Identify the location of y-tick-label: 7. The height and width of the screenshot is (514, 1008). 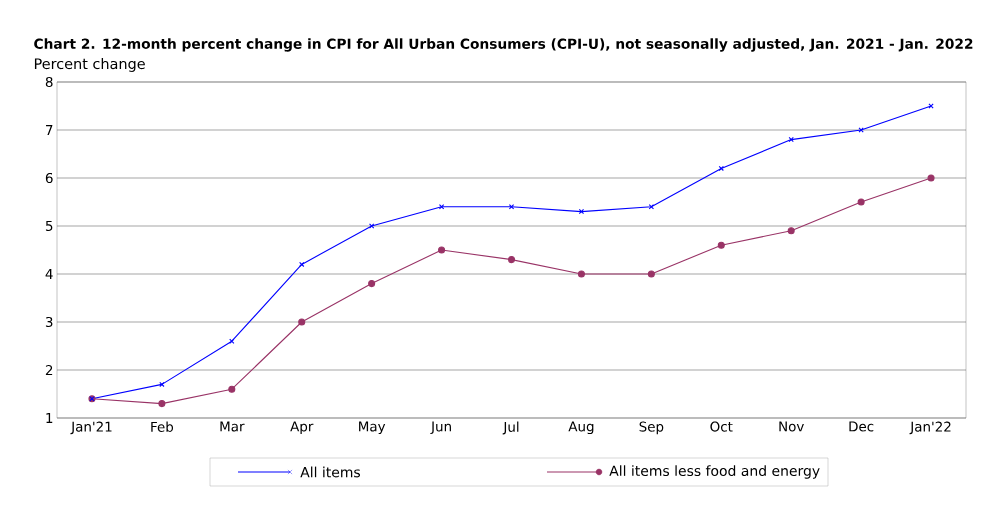
(49, 130).